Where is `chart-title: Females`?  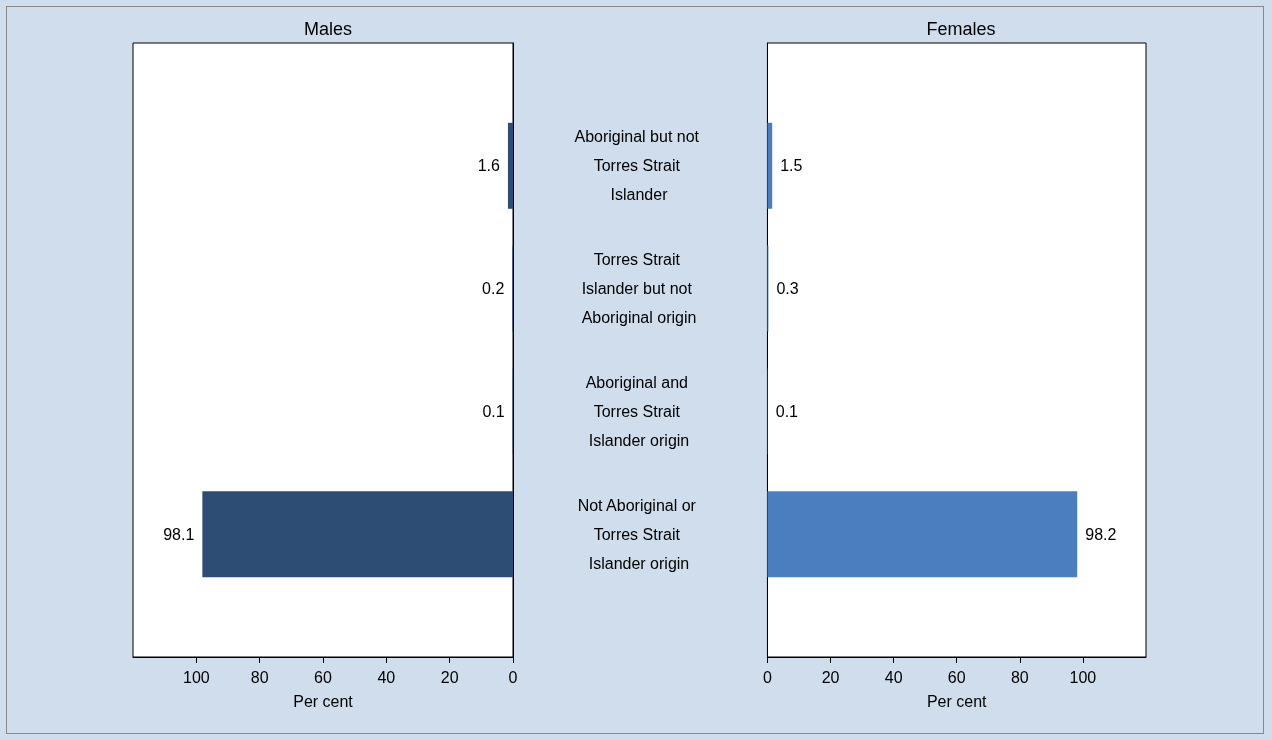
chart-title: Females is located at coordinates (961, 29).